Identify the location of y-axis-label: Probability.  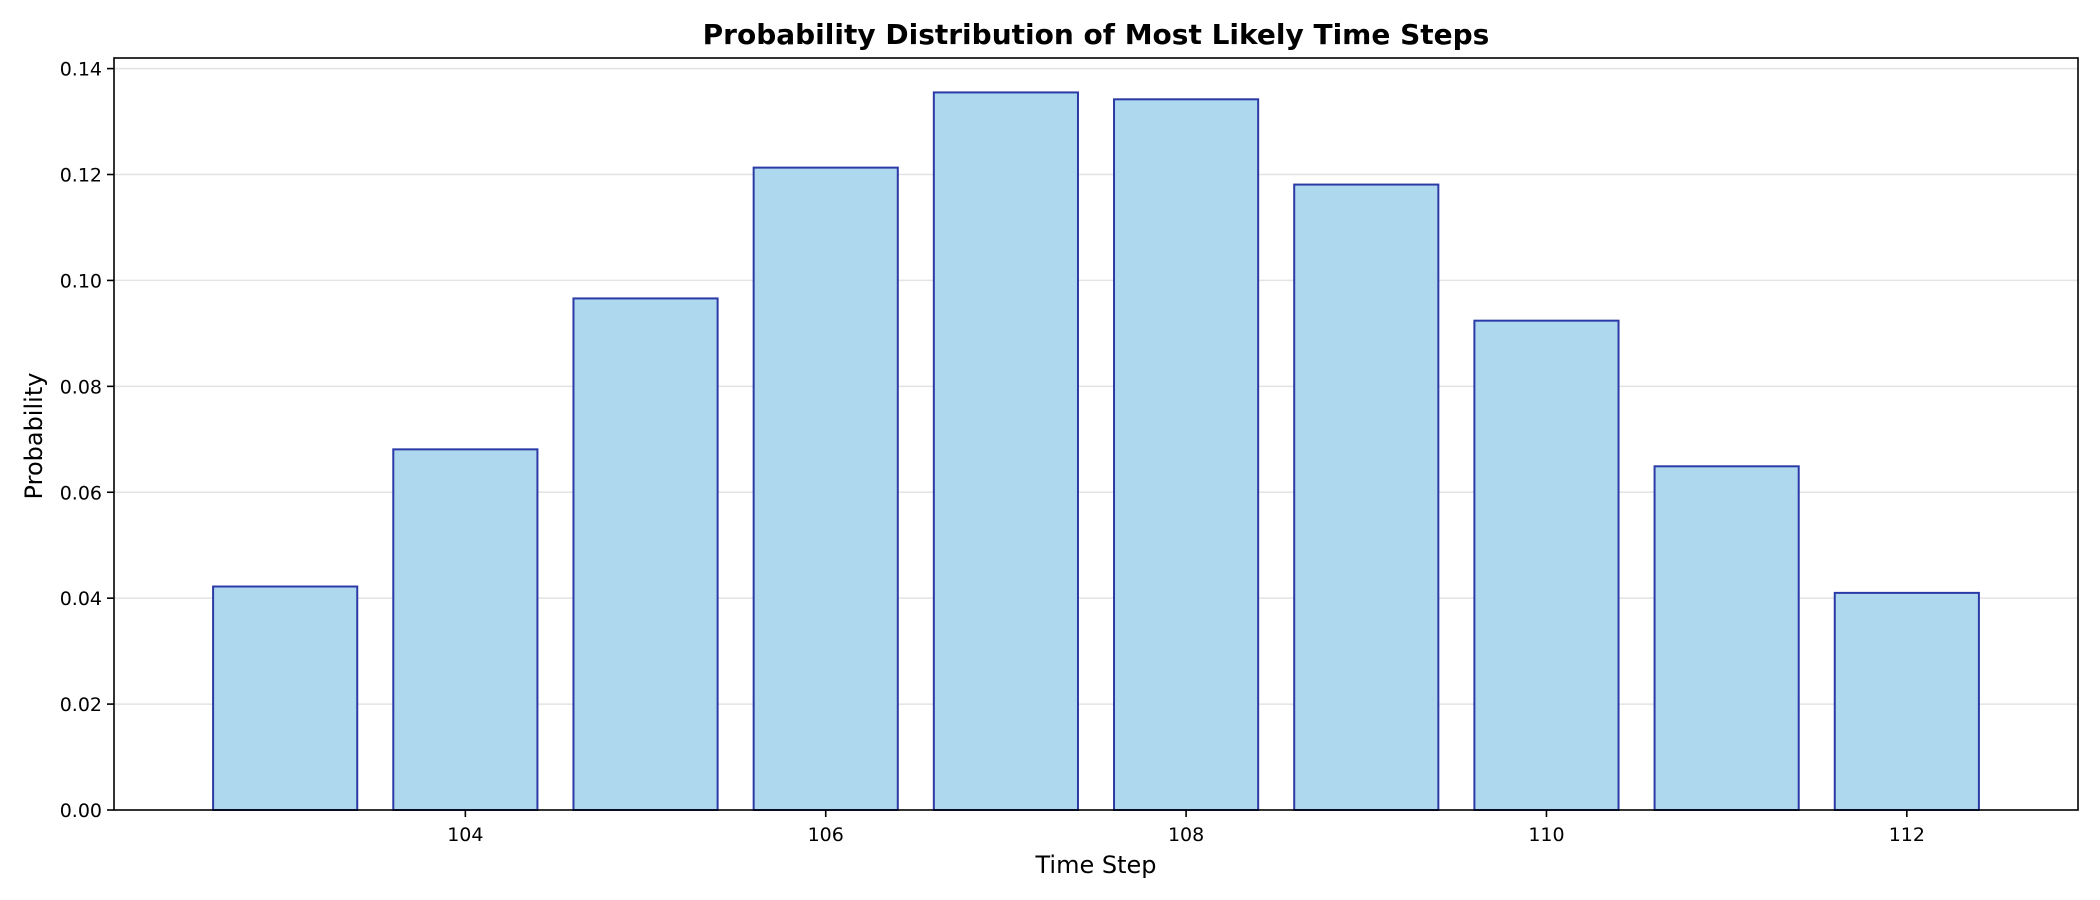
(34, 436).